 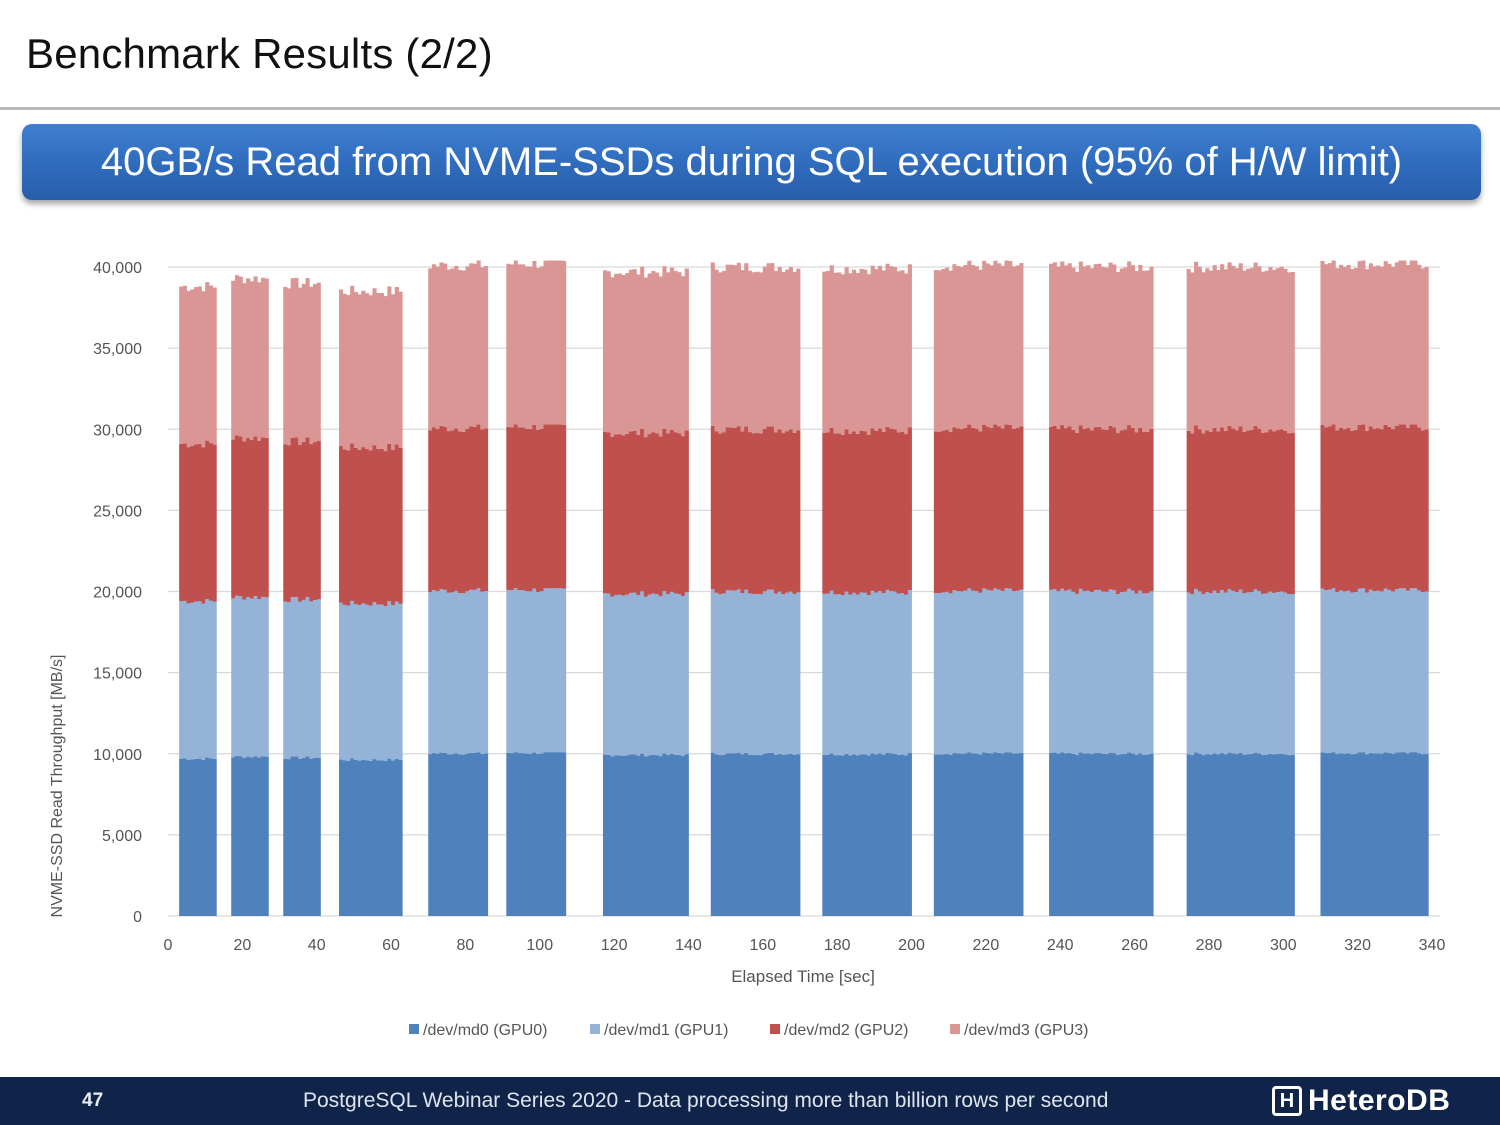 What do you see at coordinates (955, 1029) in the screenshot?
I see `legend-swatch` at bounding box center [955, 1029].